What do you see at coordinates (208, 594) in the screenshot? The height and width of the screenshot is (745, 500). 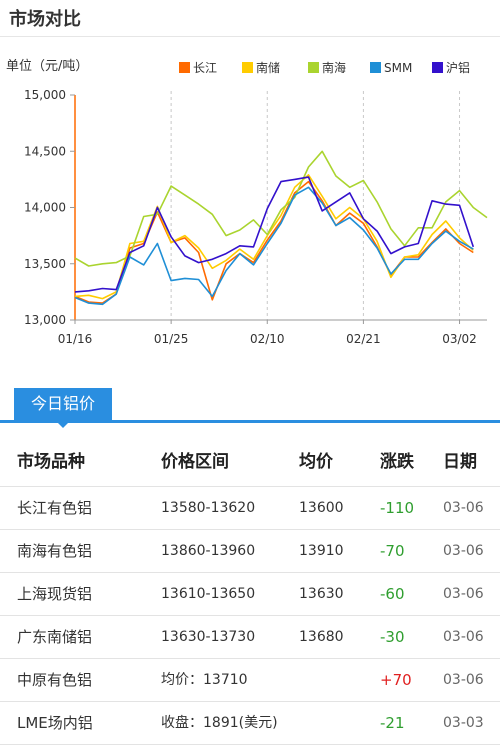 I see `price-range: 13610-13650` at bounding box center [208, 594].